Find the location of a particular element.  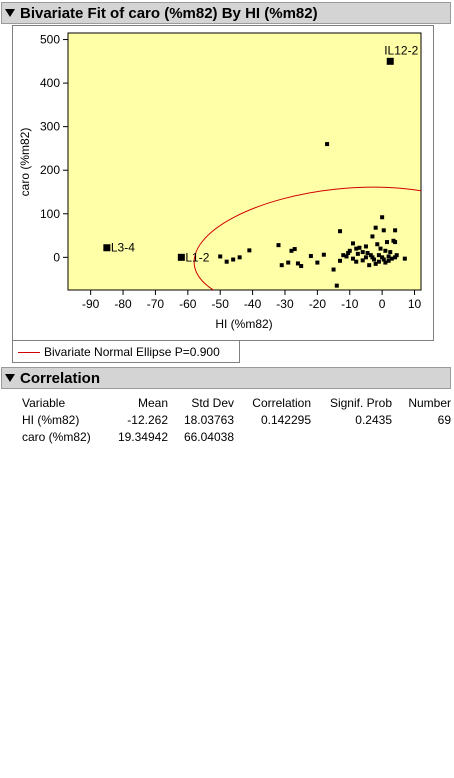

table-cell: 66.04038 is located at coordinates (201, 436).